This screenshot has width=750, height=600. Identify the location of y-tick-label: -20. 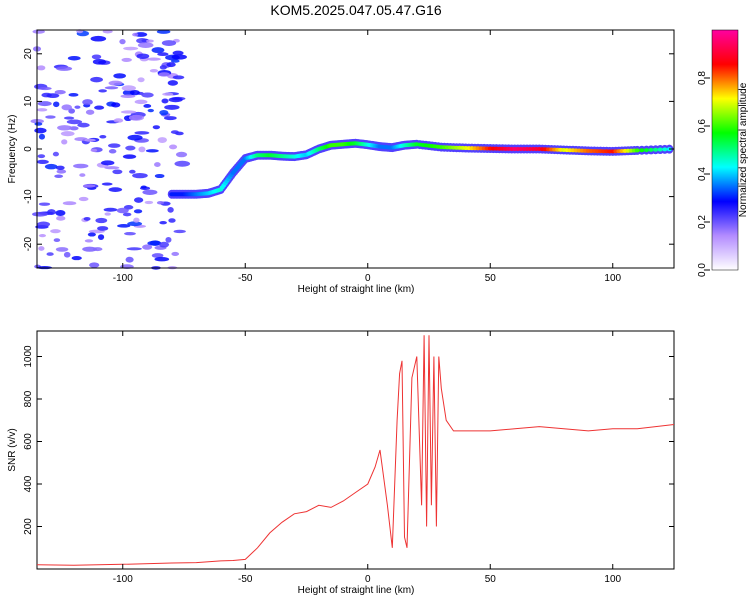
(28, 244).